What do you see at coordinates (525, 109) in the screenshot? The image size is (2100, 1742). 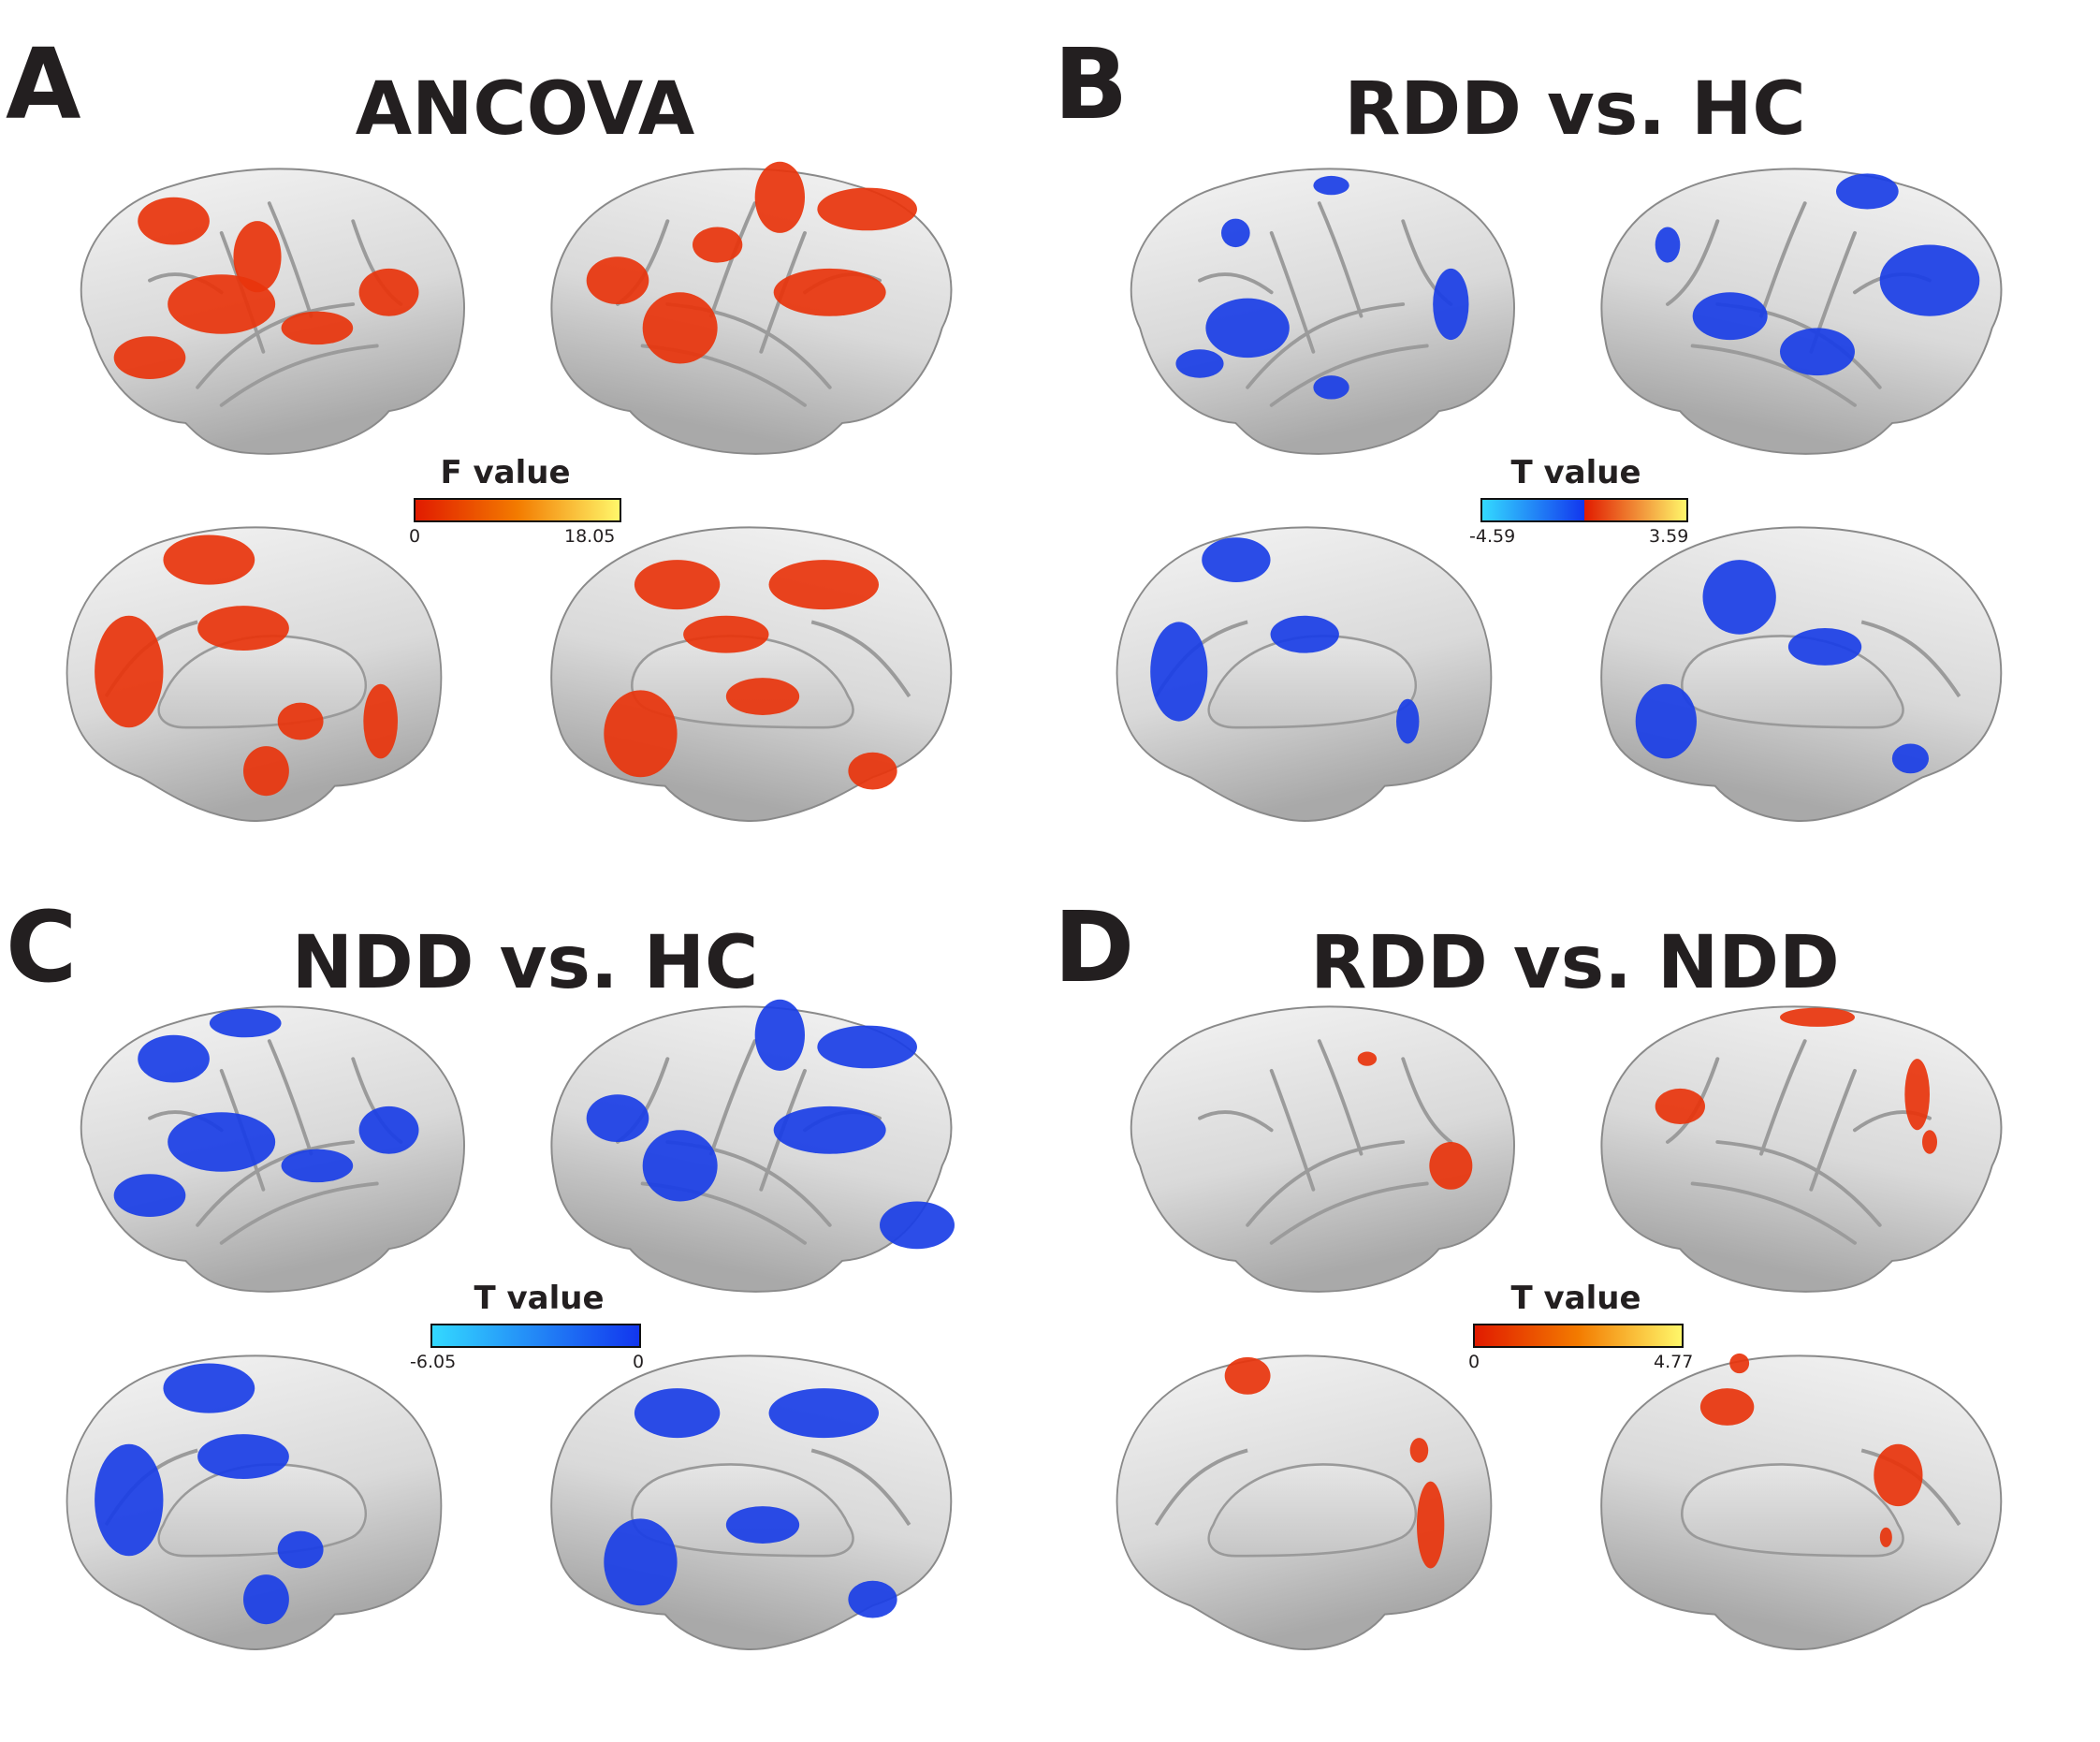 I see `panel-title: ANCOVA` at bounding box center [525, 109].